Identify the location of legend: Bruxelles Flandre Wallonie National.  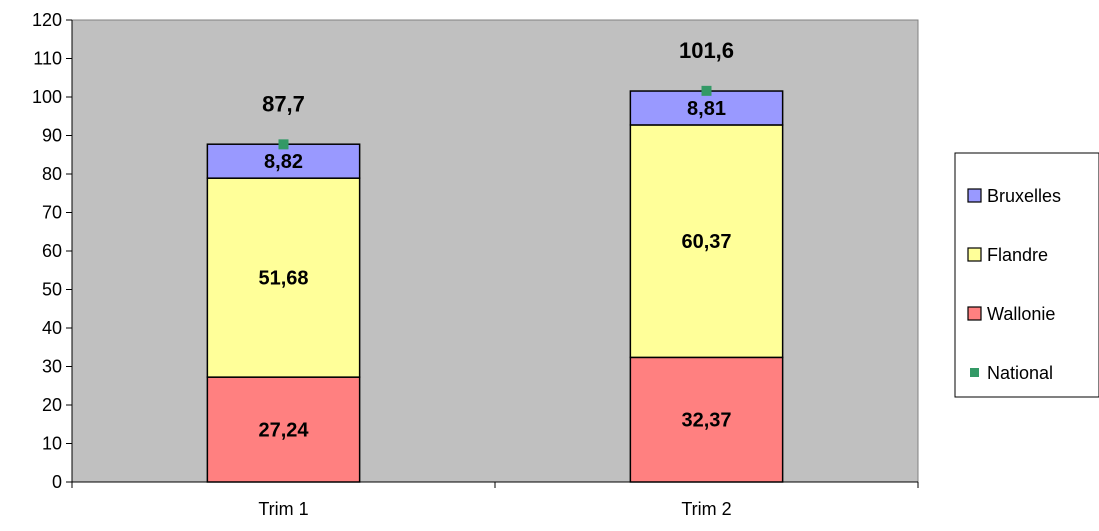
(1026, 275).